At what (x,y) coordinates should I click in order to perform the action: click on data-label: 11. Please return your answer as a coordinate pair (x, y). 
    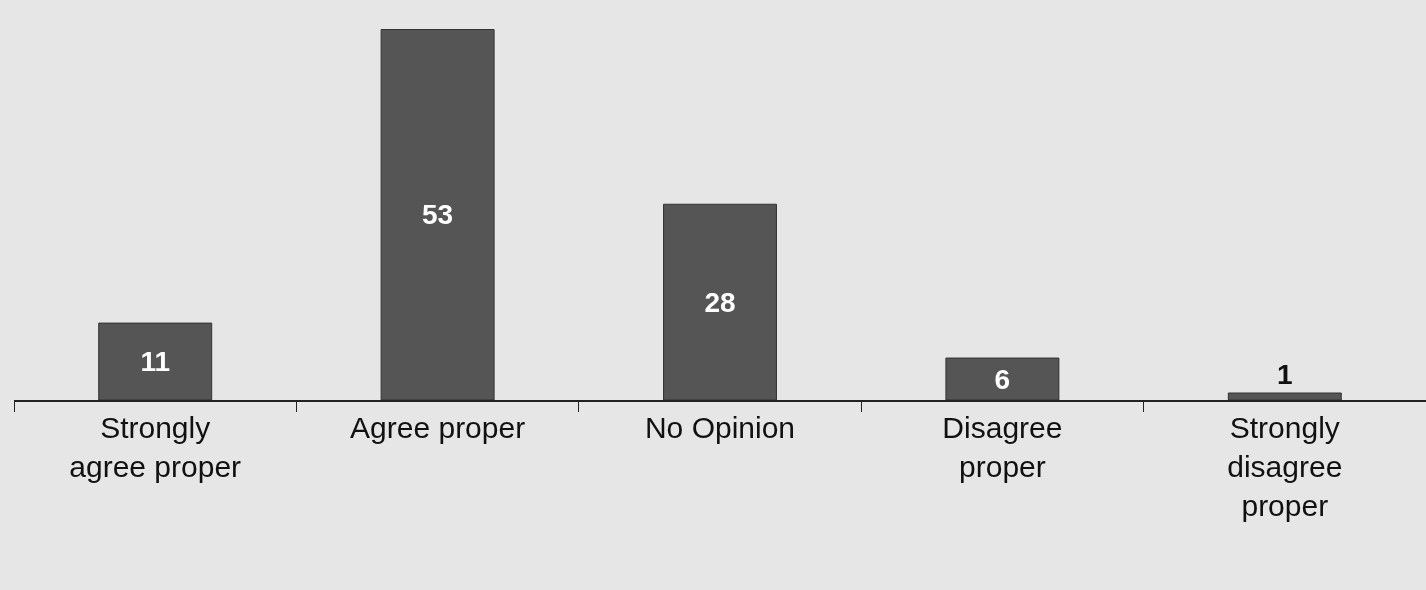
    Looking at the image, I should click on (155, 362).